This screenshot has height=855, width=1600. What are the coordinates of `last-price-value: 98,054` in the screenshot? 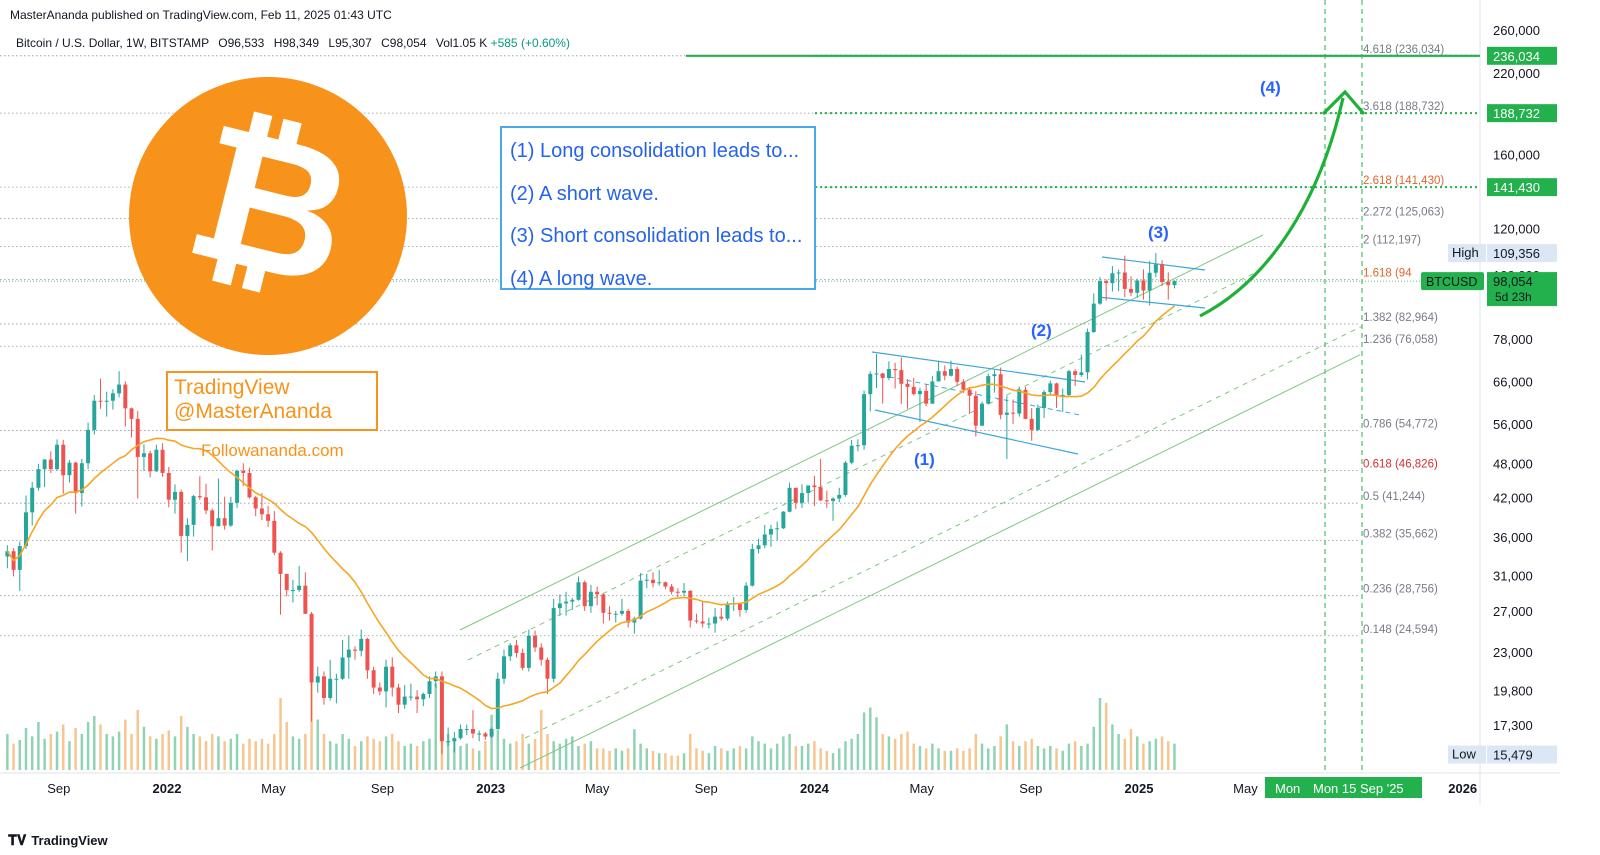 It's located at (1513, 281).